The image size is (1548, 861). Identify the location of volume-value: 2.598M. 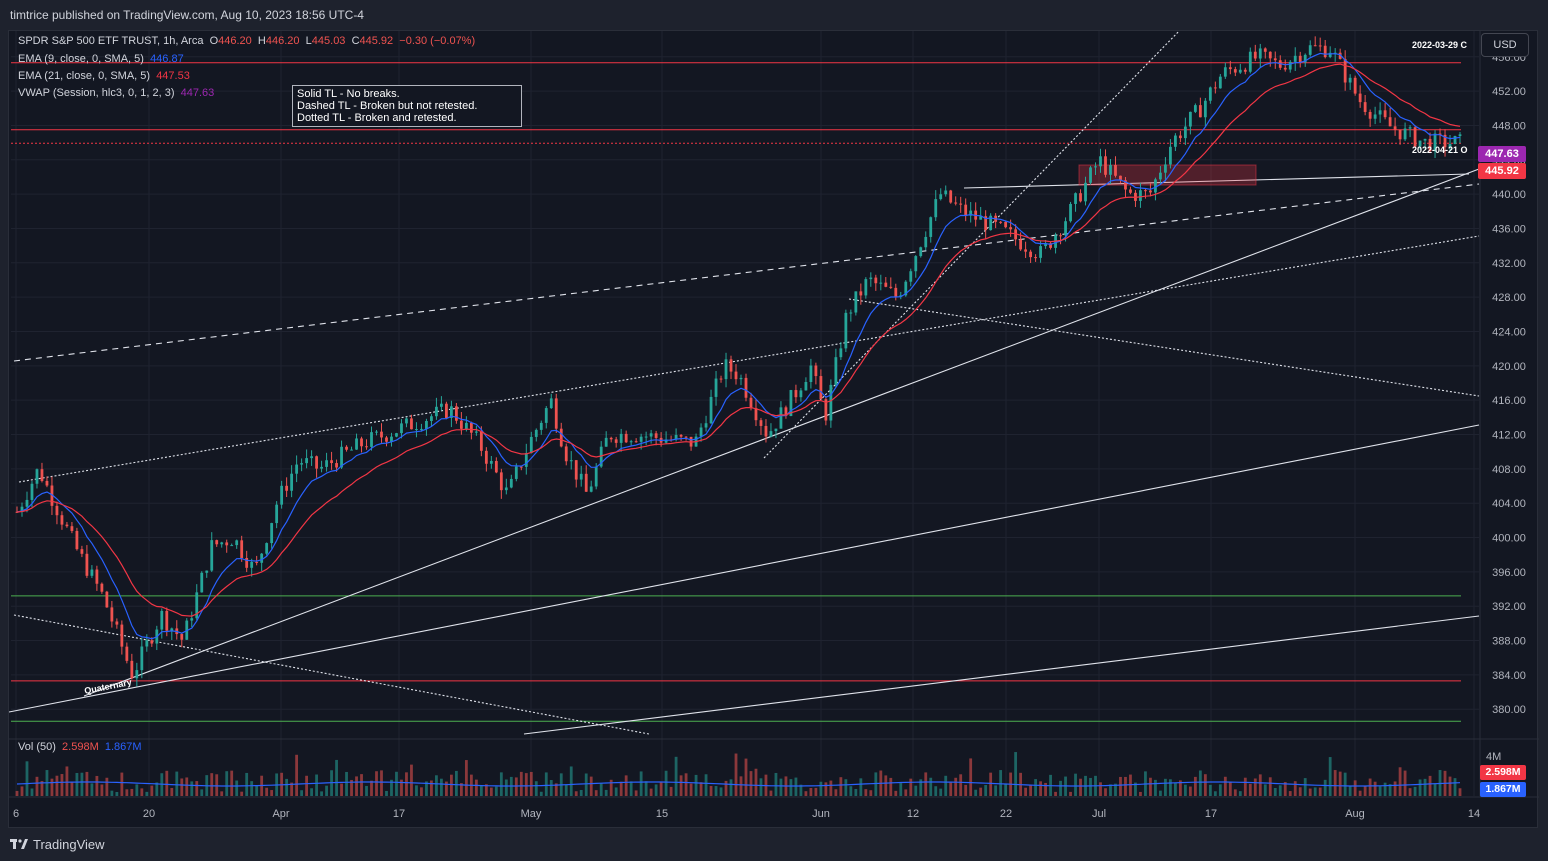
(80, 747).